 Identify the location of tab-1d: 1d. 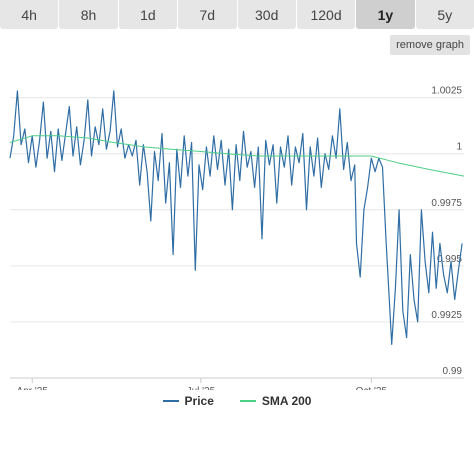
(148, 14).